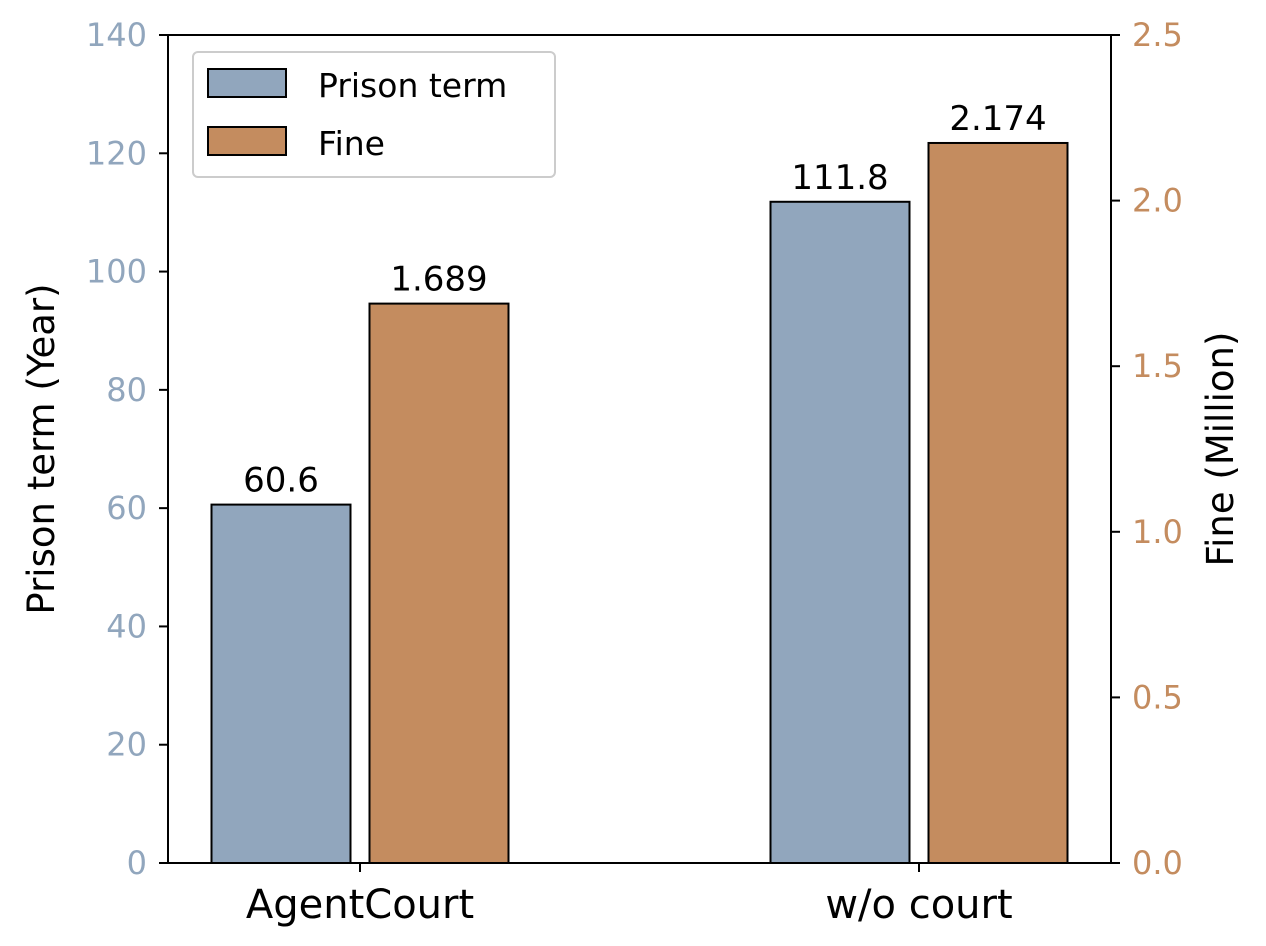 The image size is (1266, 946). I want to click on x-axis-ticks: AgentCourt w/o court, so click(629, 895).